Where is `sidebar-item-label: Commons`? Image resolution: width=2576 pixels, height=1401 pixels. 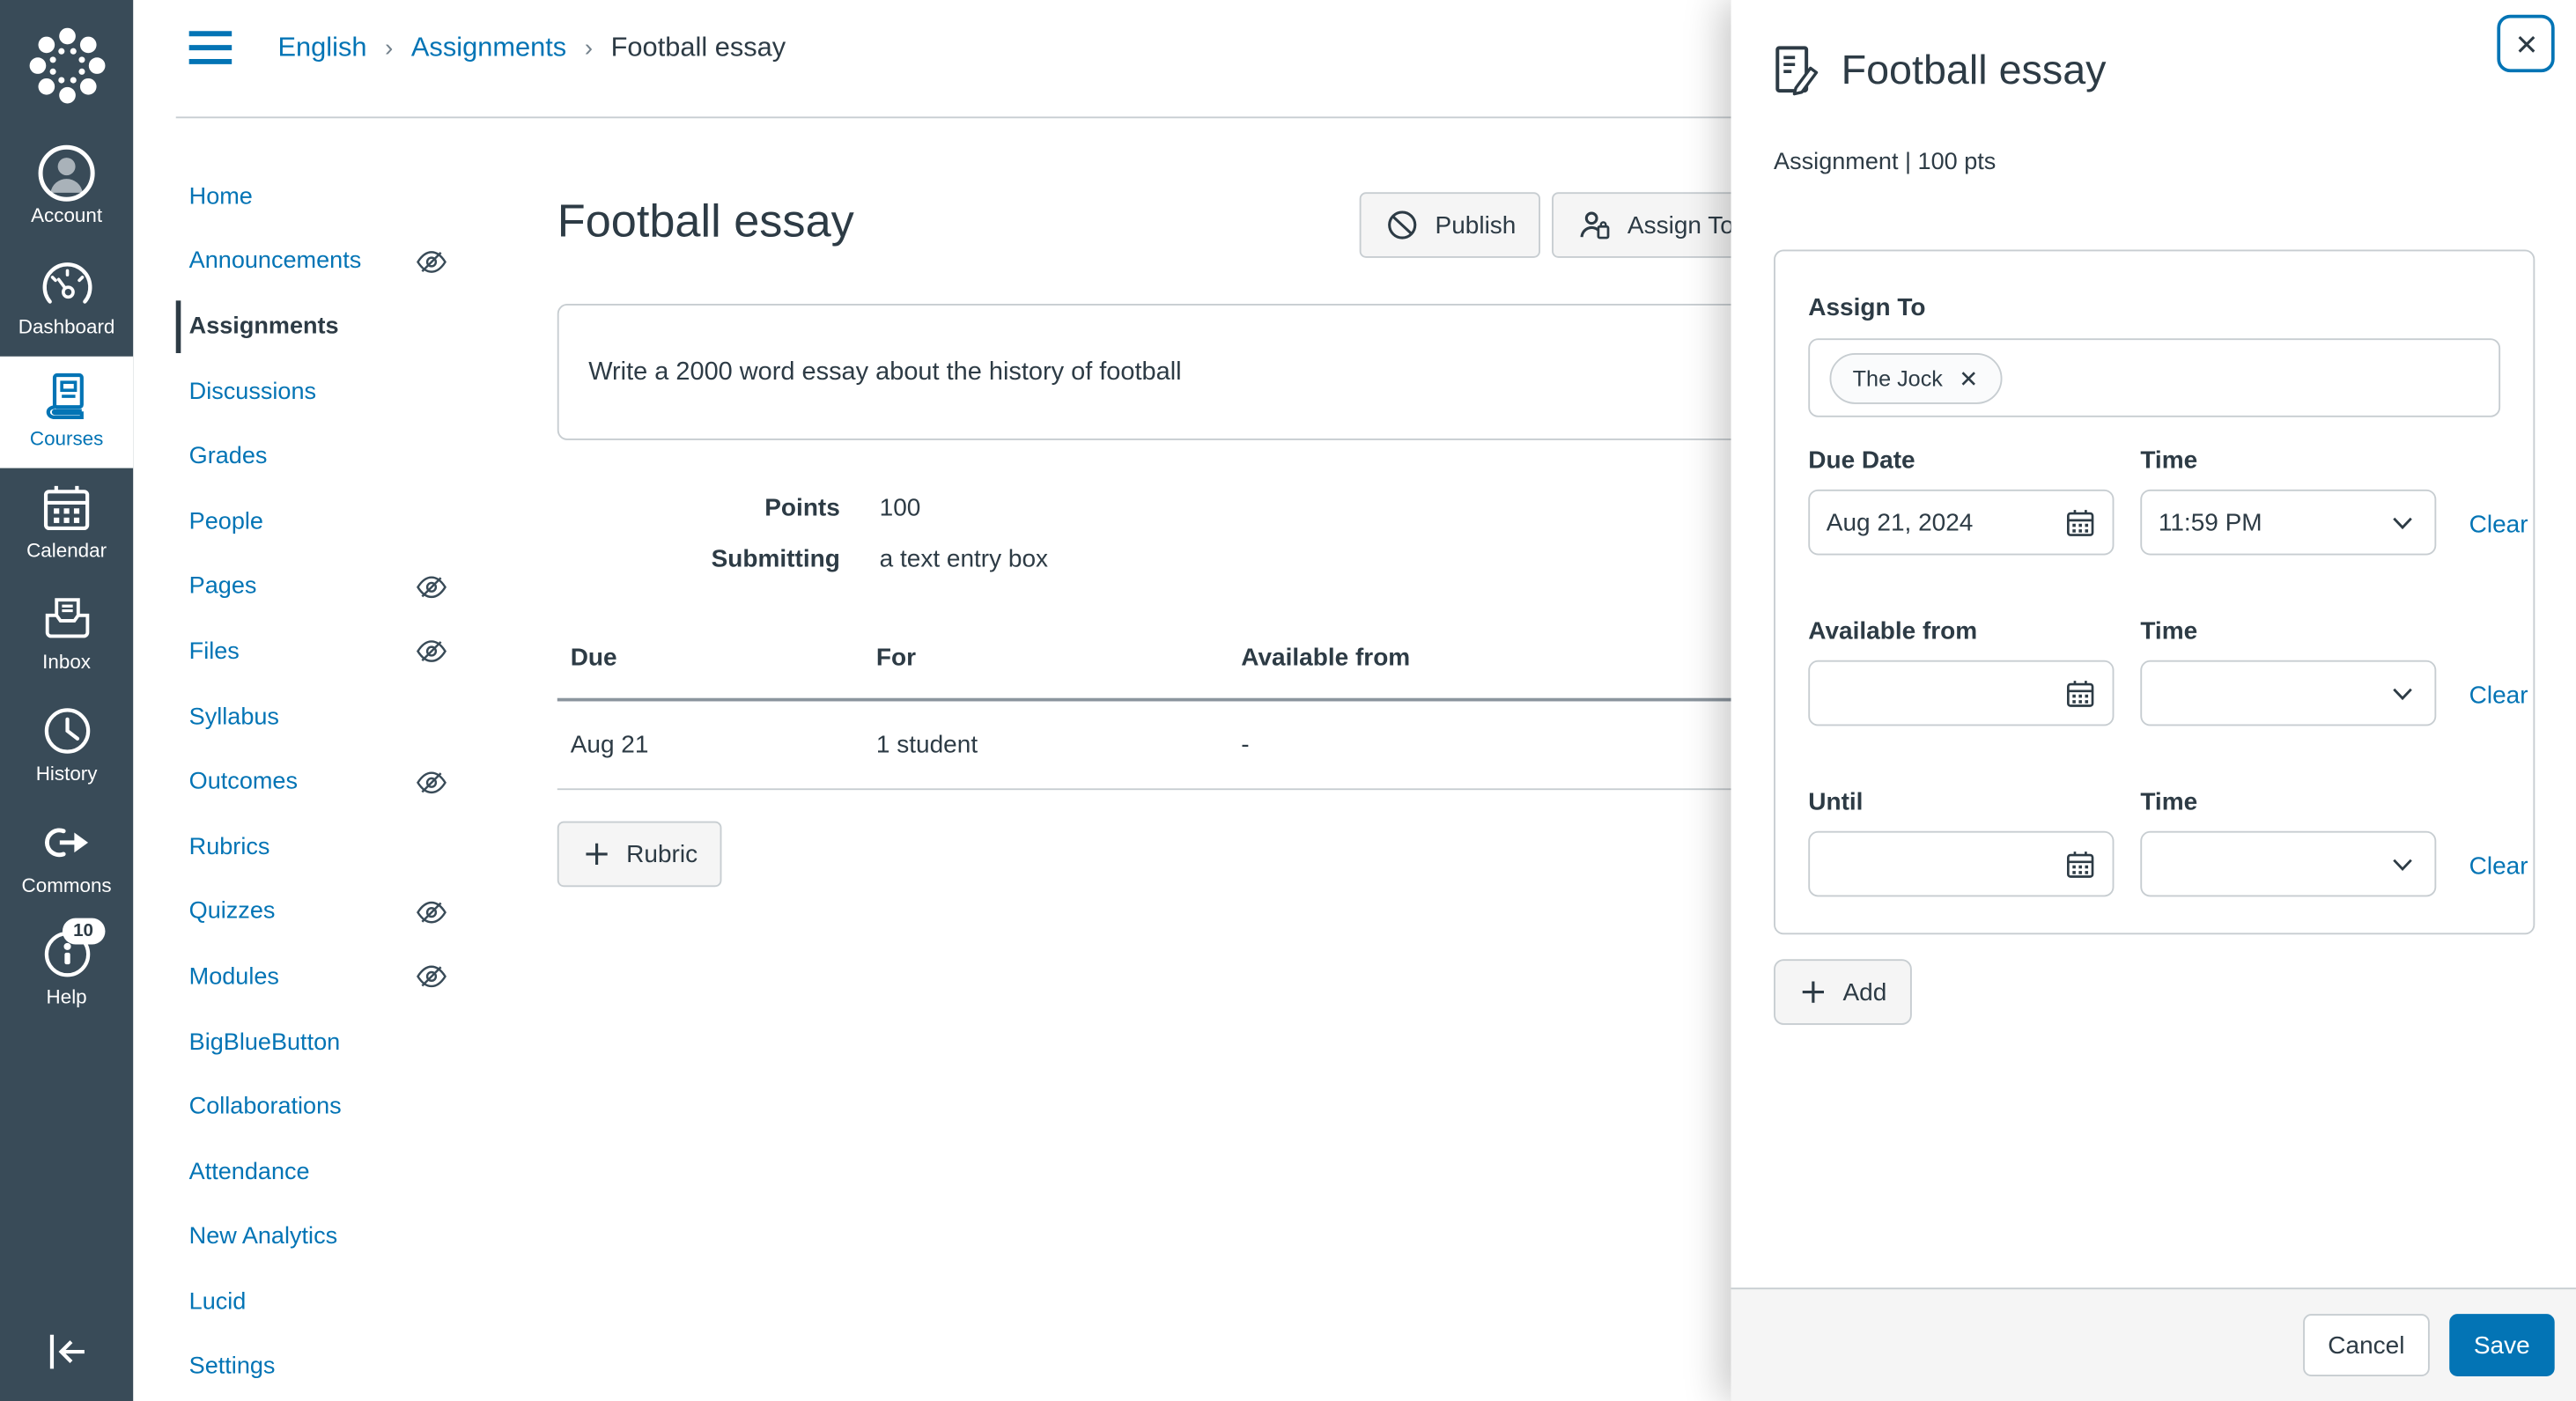 sidebar-item-label: Commons is located at coordinates (66, 885).